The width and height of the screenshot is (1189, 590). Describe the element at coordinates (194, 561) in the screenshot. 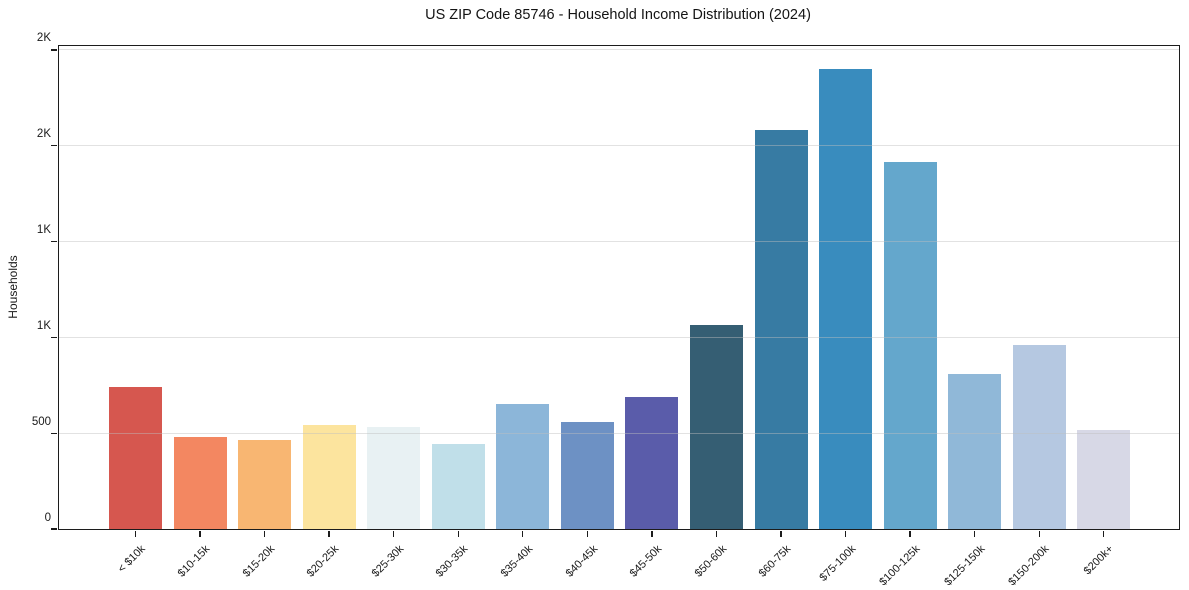

I see `x-tick-label: $10-15k` at that location.